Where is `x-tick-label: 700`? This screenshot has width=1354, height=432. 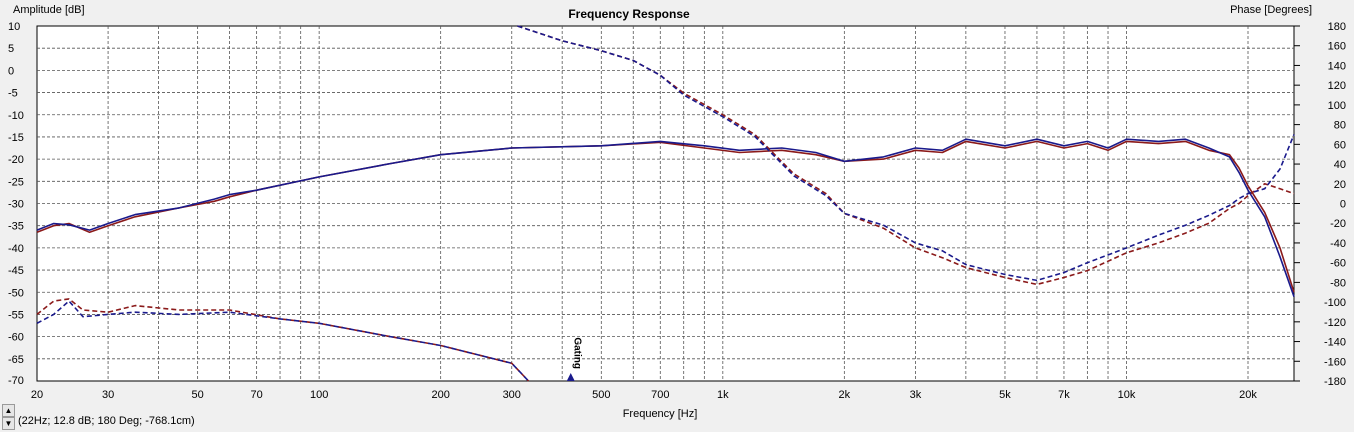
x-tick-label: 700 is located at coordinates (660, 395).